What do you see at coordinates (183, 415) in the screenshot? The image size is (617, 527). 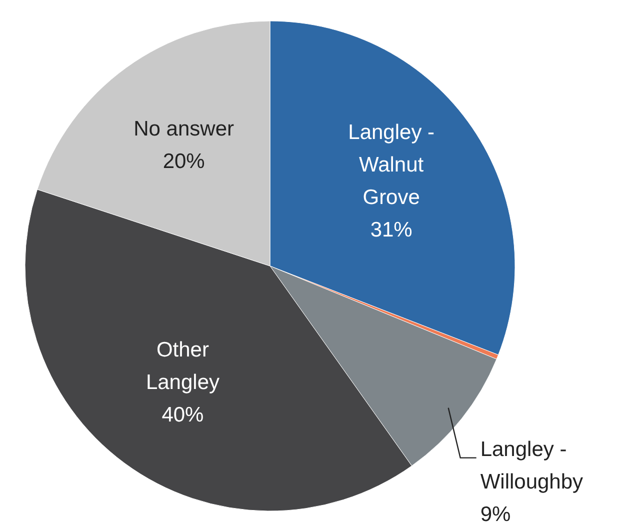 I see `data-label: 40%` at bounding box center [183, 415].